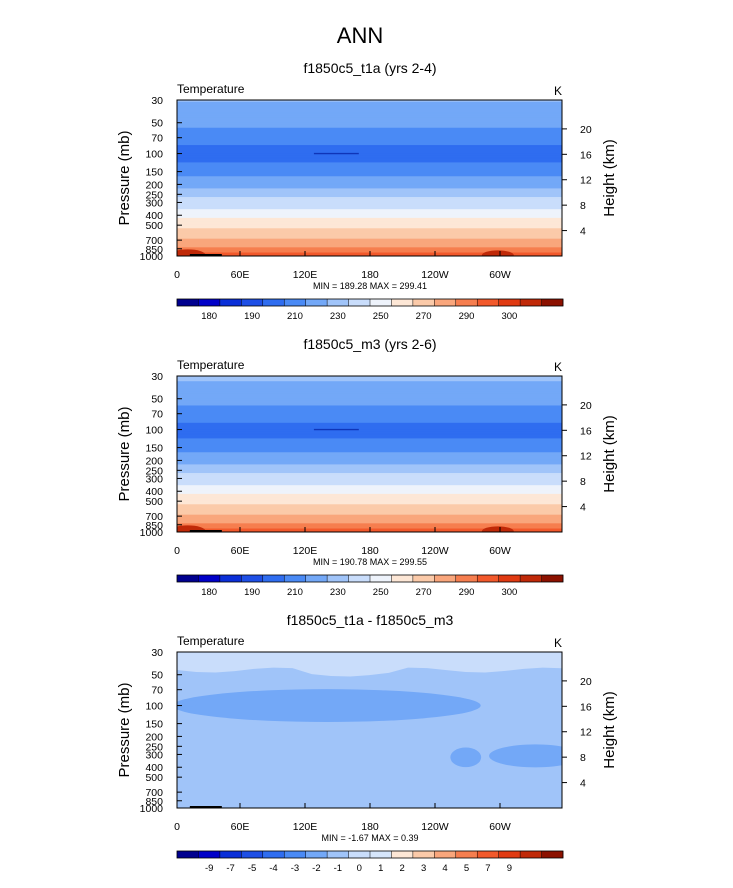  I want to click on colorbar-label: 3, so click(423, 868).